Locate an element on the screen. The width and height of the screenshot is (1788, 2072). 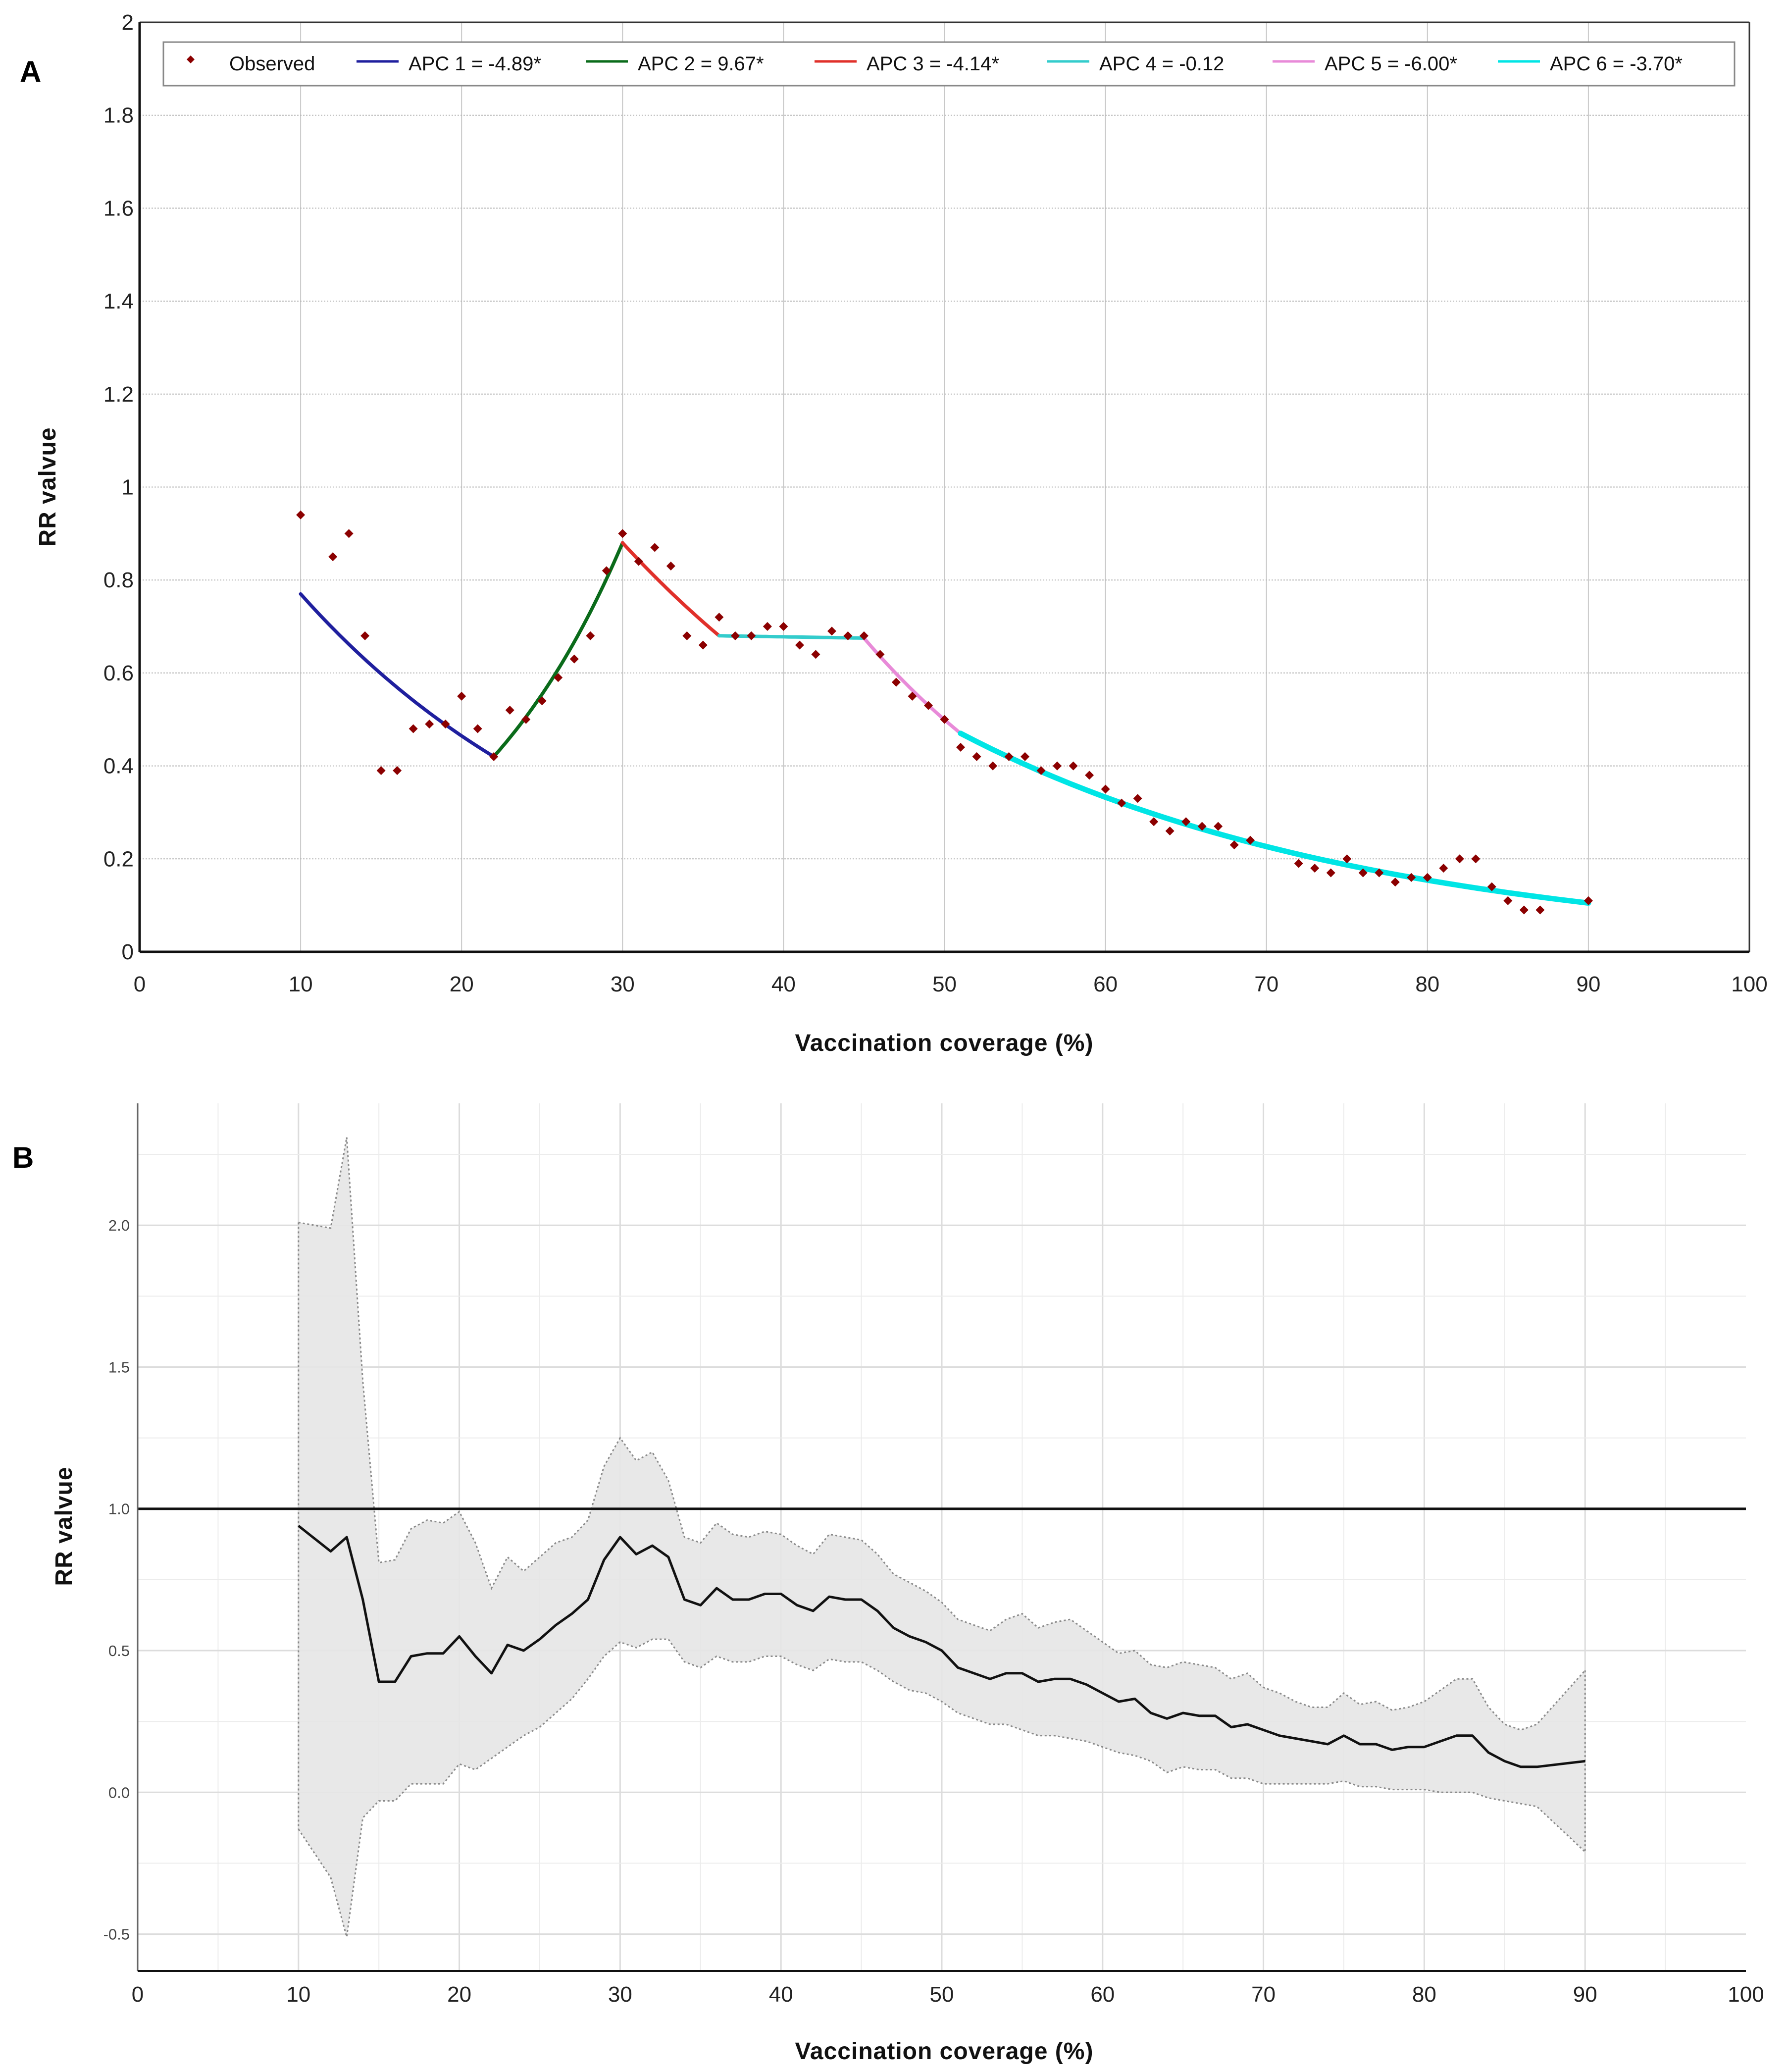
panel-a-x-tick-label: 30 is located at coordinates (623, 984).